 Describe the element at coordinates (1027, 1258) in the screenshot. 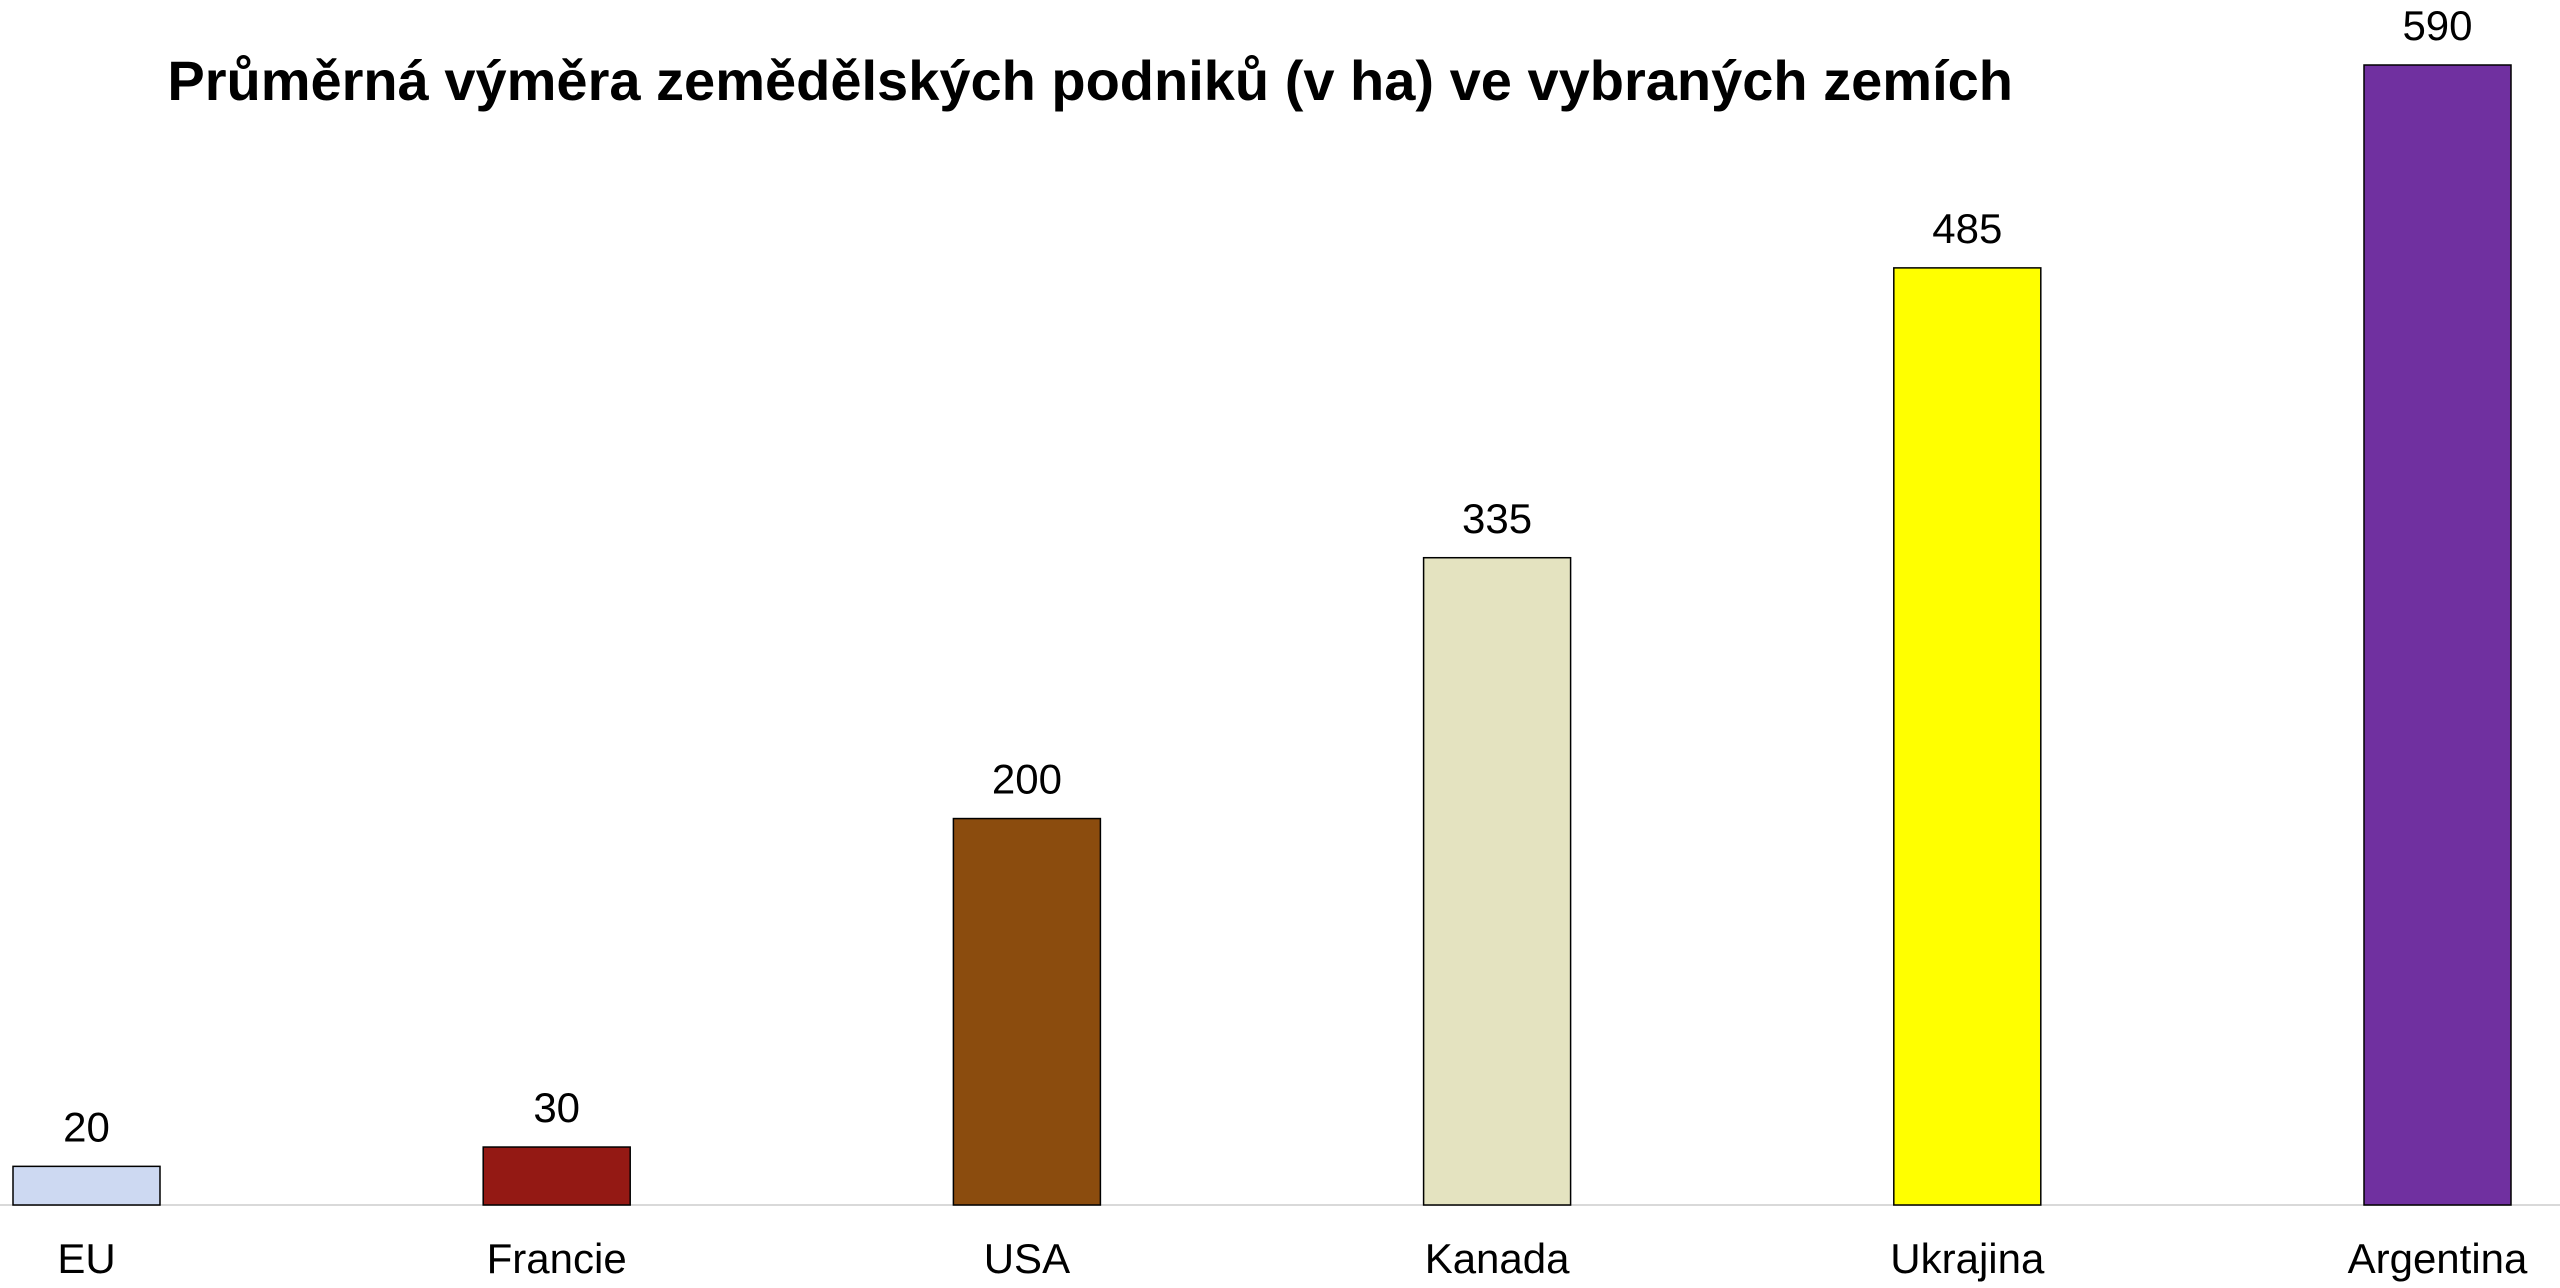

I see `x-tick-label: USA` at that location.